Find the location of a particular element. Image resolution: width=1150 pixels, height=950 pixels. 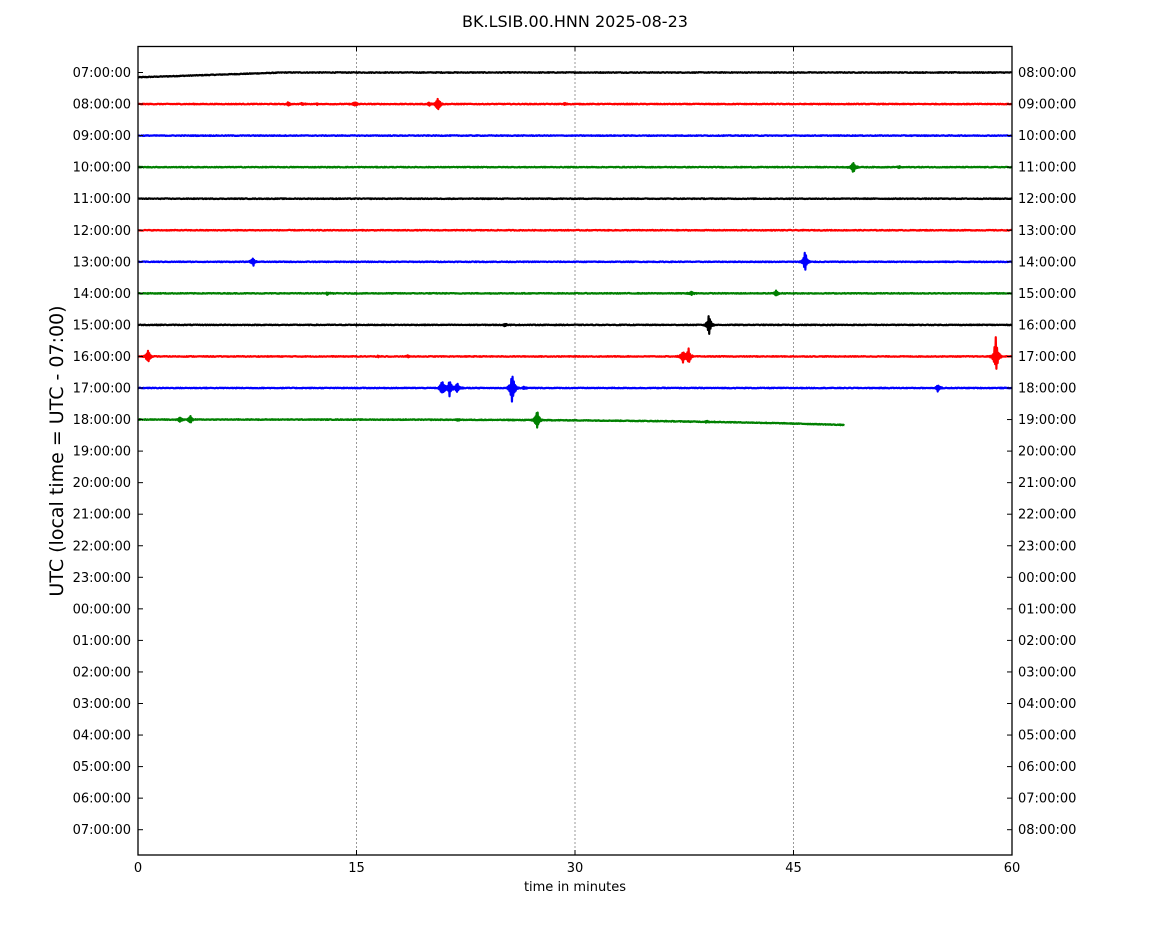

y-tick-label-right: 20:00:00 is located at coordinates (1047, 452).